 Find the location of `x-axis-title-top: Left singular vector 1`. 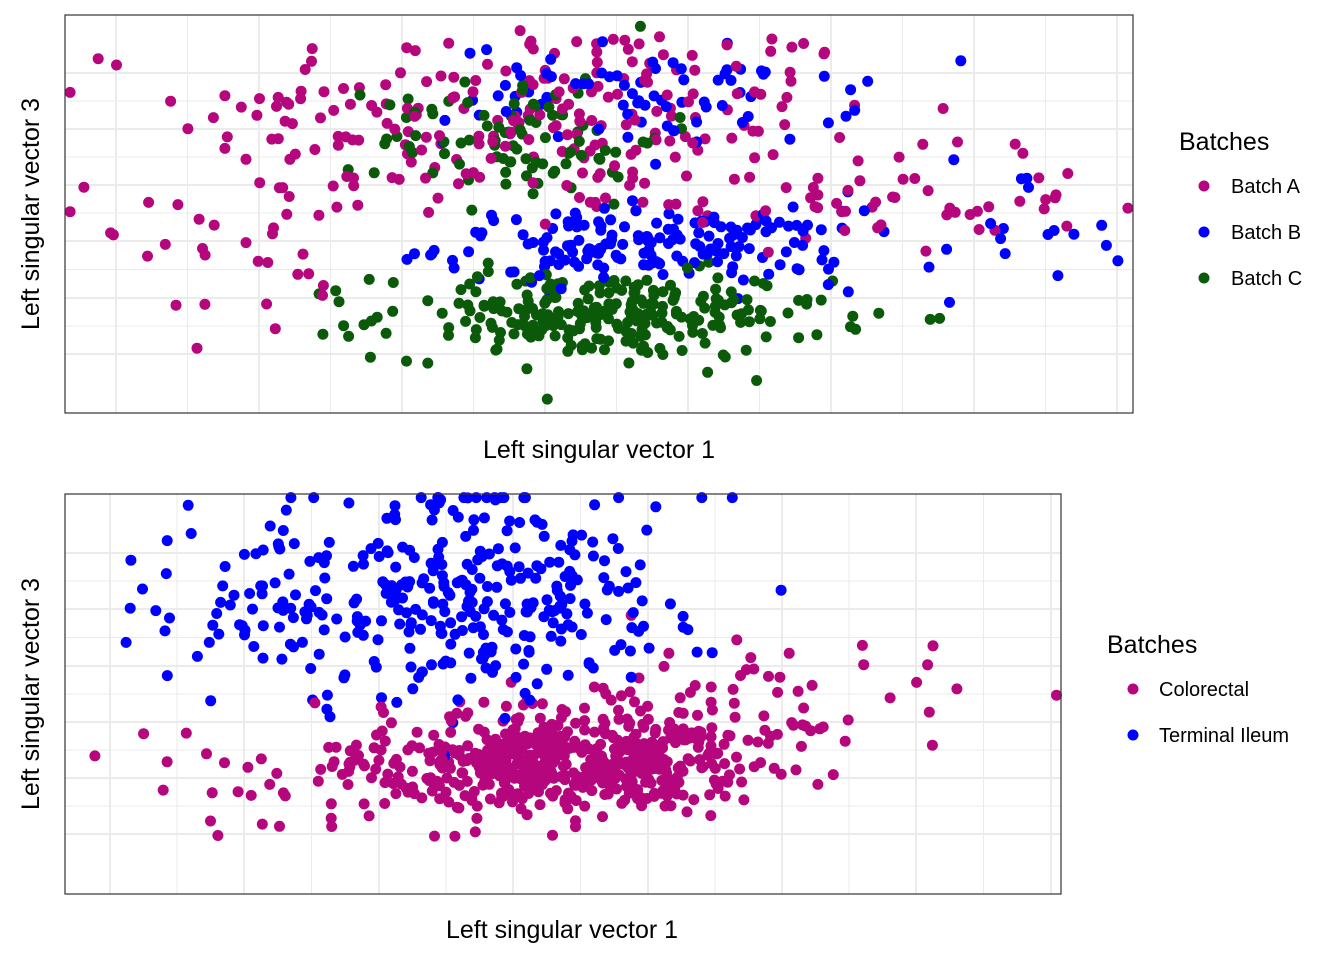

x-axis-title-top: Left singular vector 1 is located at coordinates (599, 450).